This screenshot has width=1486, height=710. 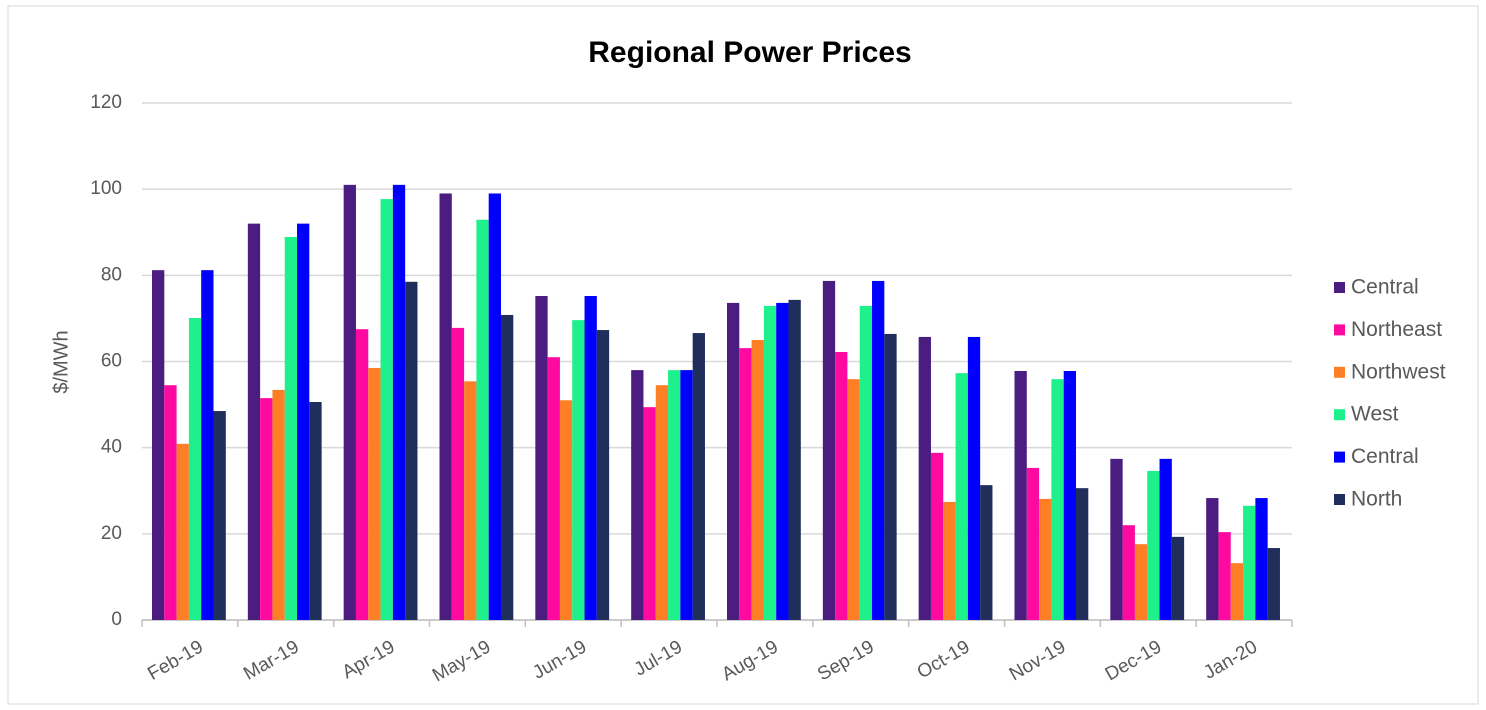 I want to click on y-tick-label: 0, so click(x=116, y=619).